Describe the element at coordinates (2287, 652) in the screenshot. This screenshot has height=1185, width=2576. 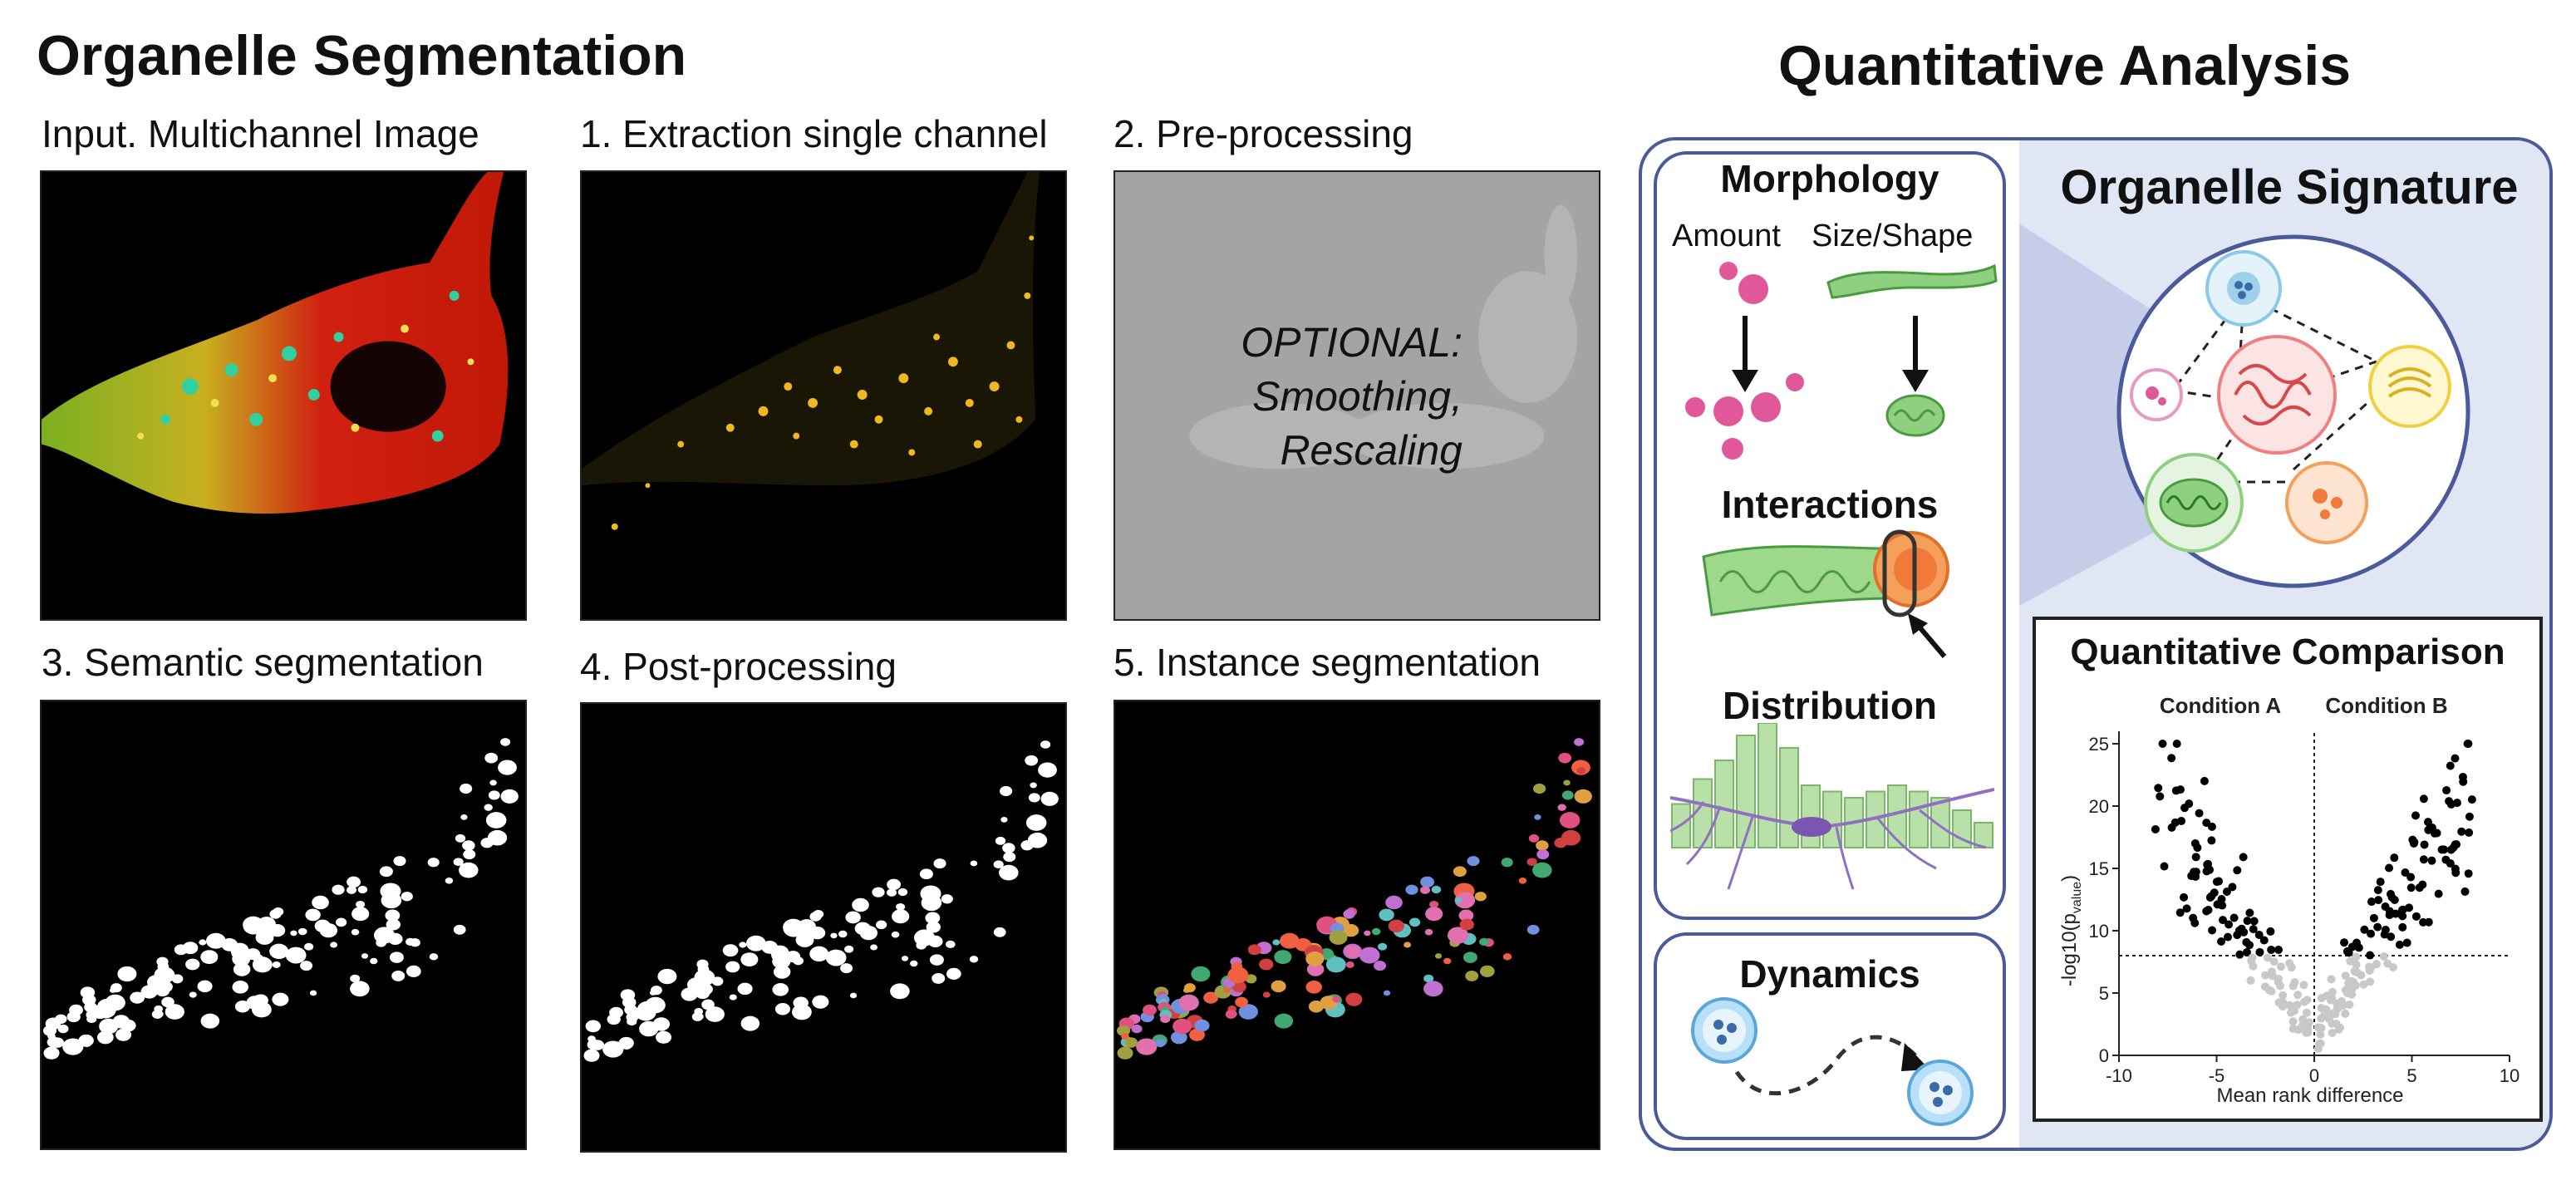
I see `comparison-title: Quantitative Comparison` at that location.